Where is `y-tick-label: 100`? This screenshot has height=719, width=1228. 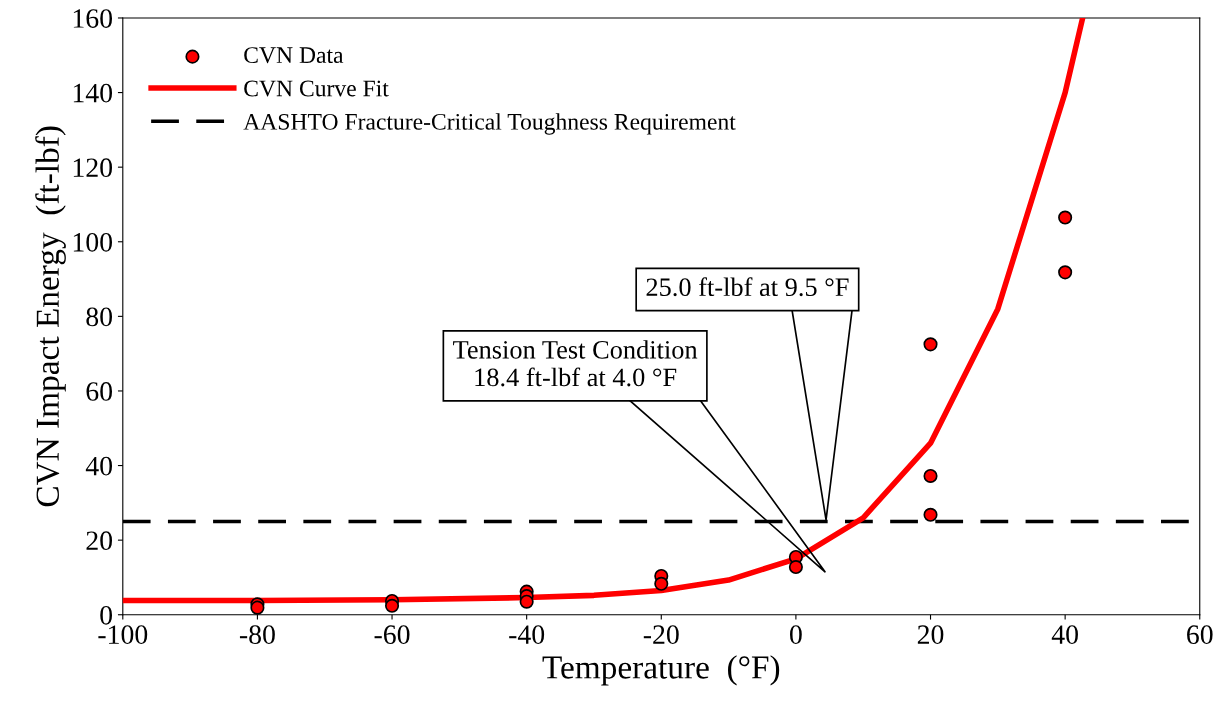 y-tick-label: 100 is located at coordinates (93, 242).